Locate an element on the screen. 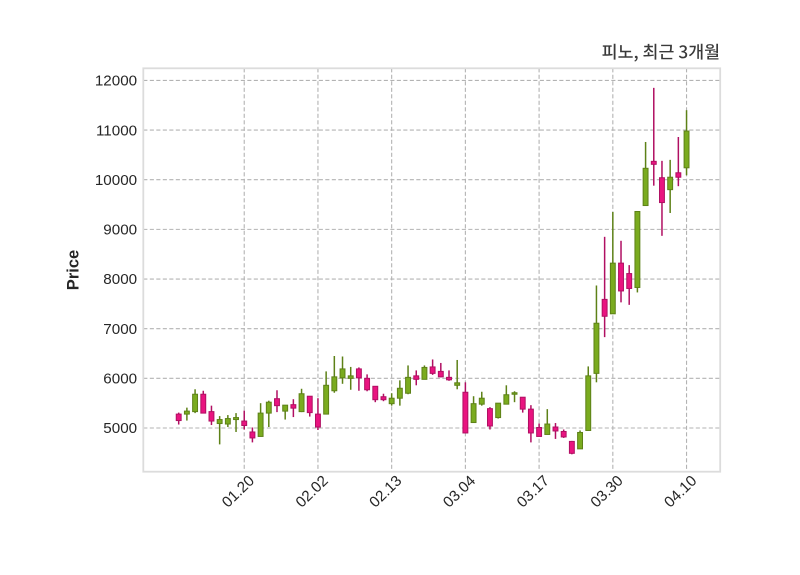  y-tick-label: 8000 is located at coordinates (120, 279).